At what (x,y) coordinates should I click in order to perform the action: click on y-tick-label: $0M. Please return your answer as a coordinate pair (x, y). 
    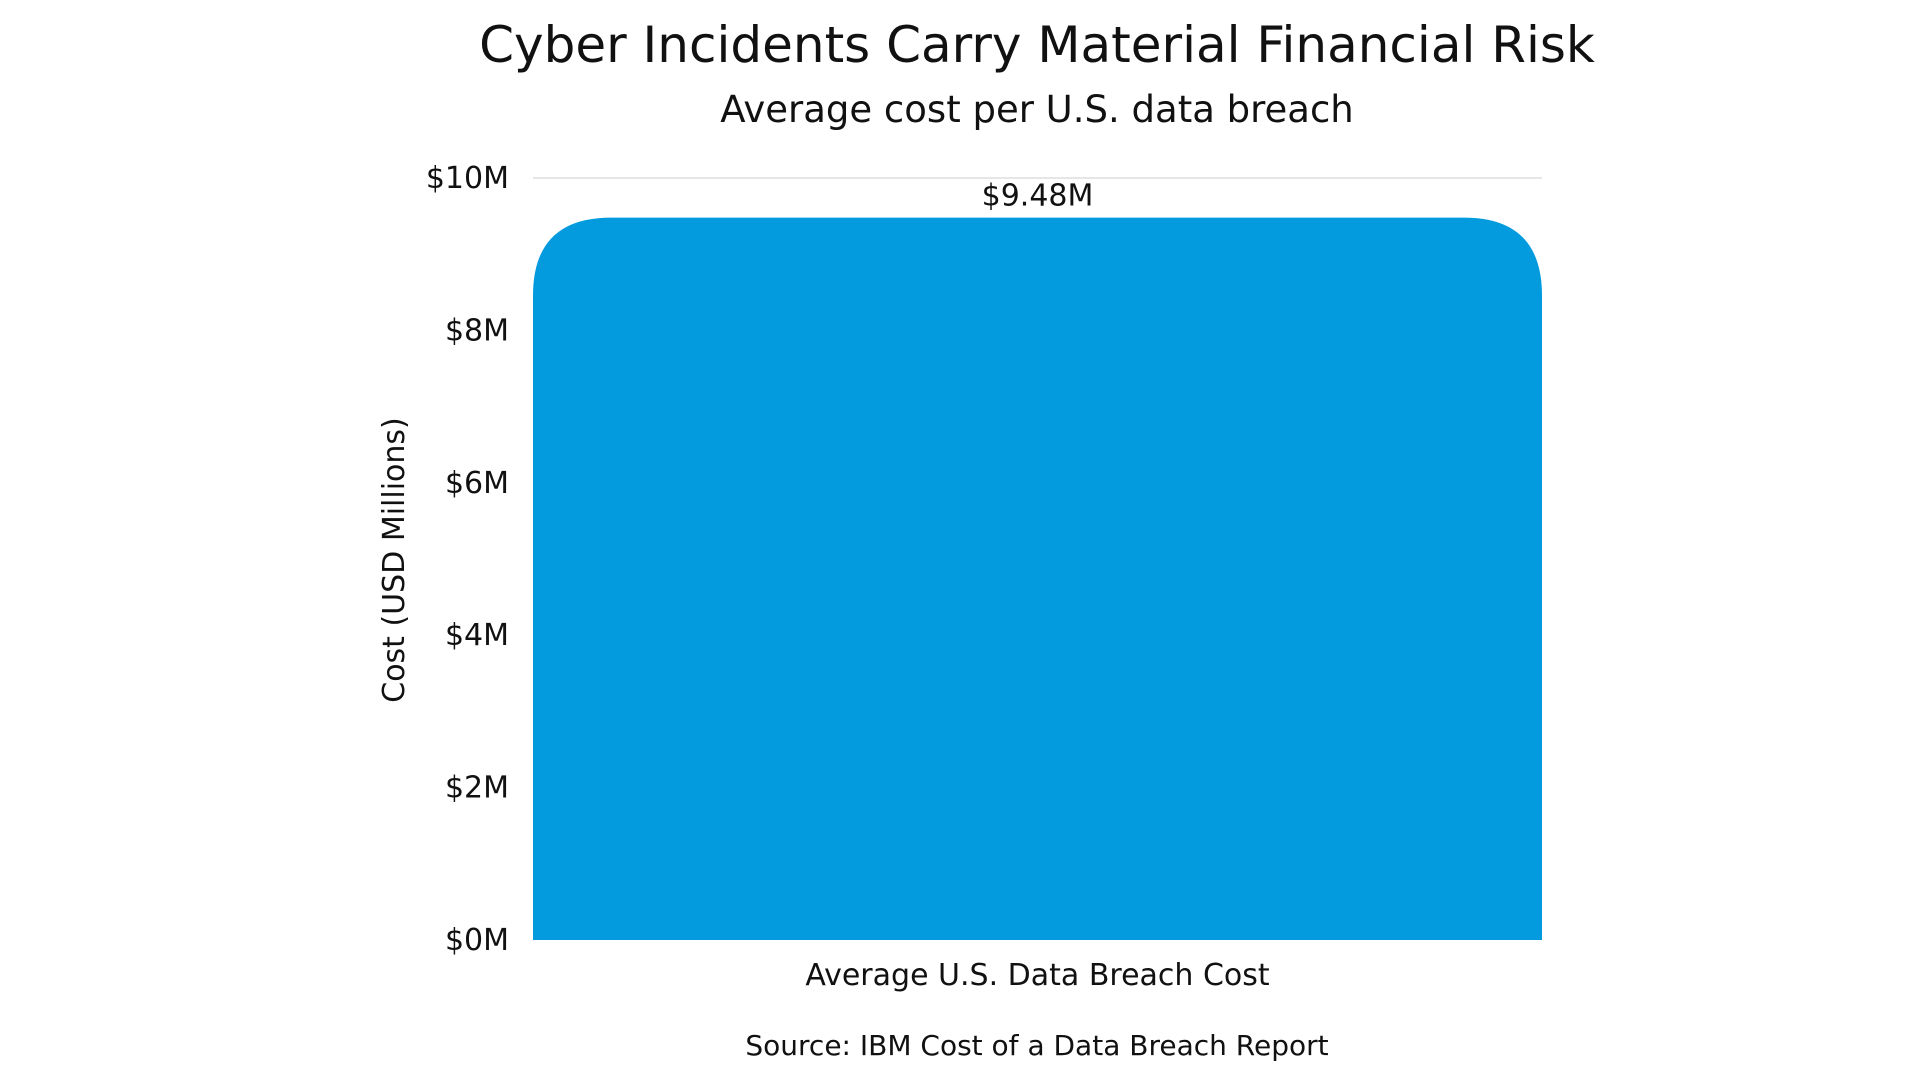
    Looking at the image, I should click on (477, 940).